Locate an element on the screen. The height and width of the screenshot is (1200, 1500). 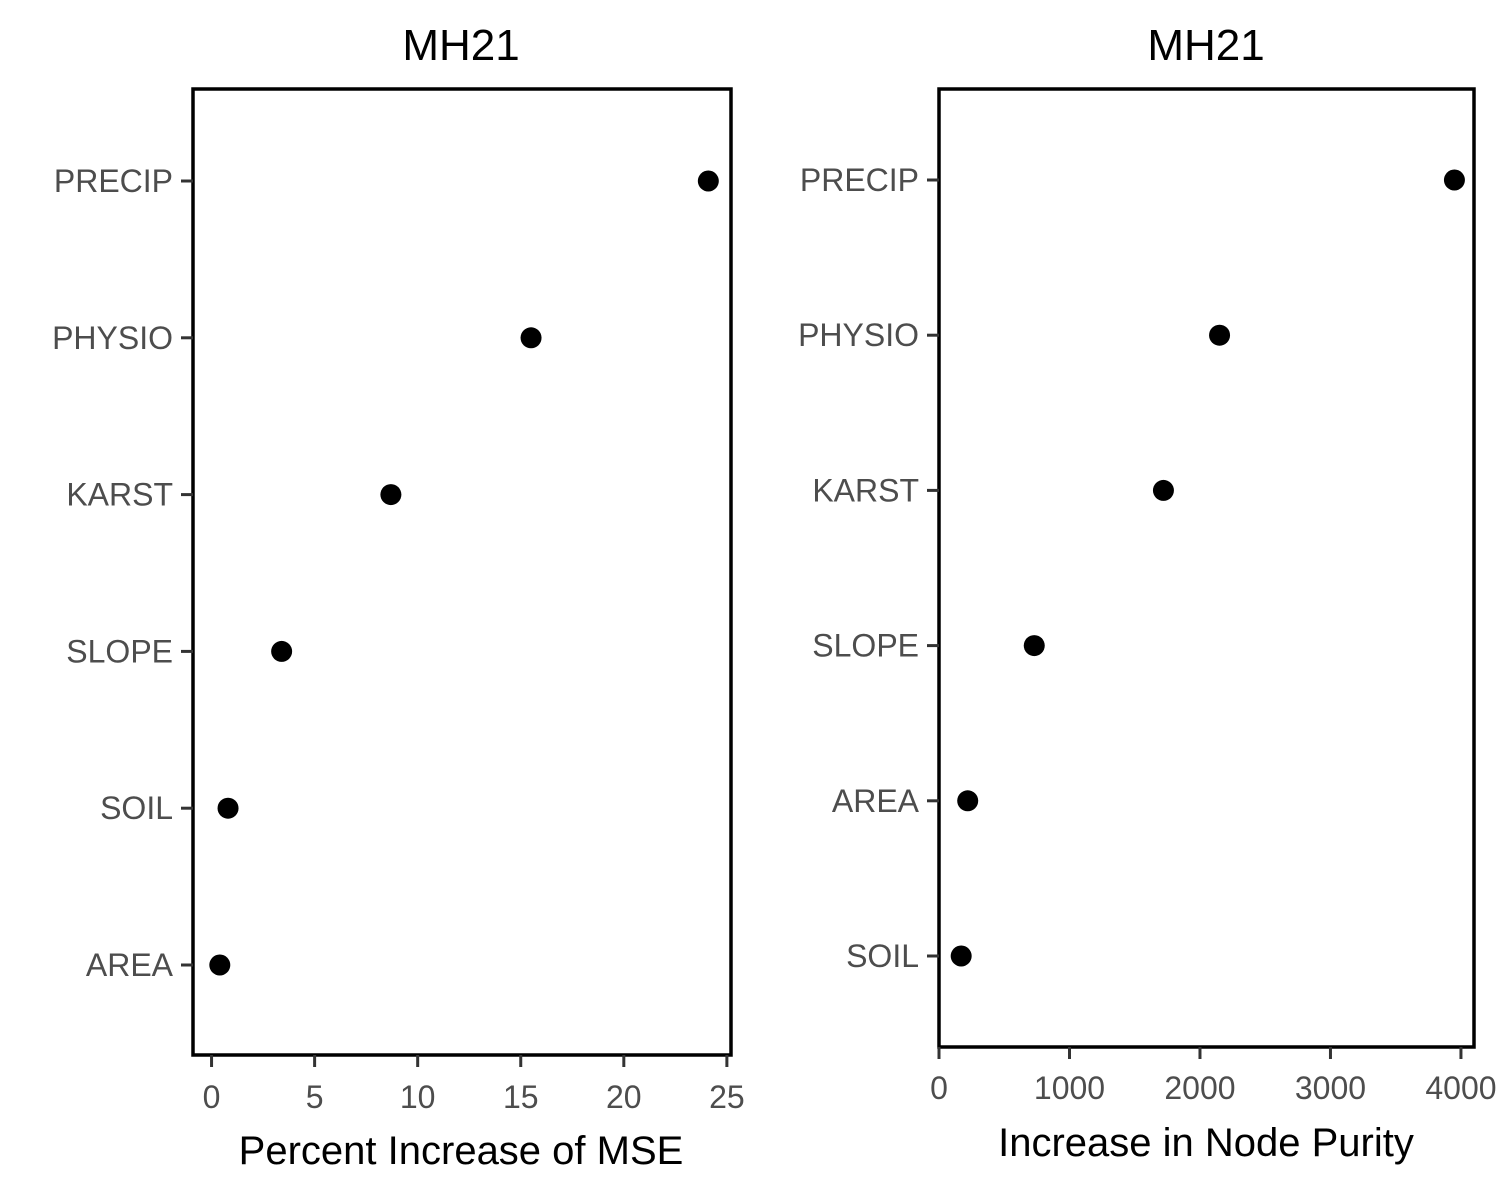
y-axis: AREA SOIL SLOPE KARST PHYSIO PRECIP is located at coordinates (122, 573).